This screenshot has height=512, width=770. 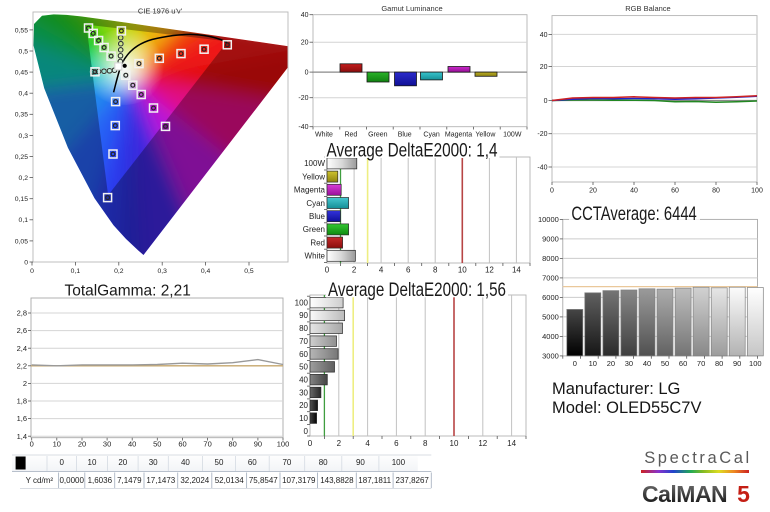 What do you see at coordinates (313, 176) in the screenshot?
I see `svg-text: Yellow` at bounding box center [313, 176].